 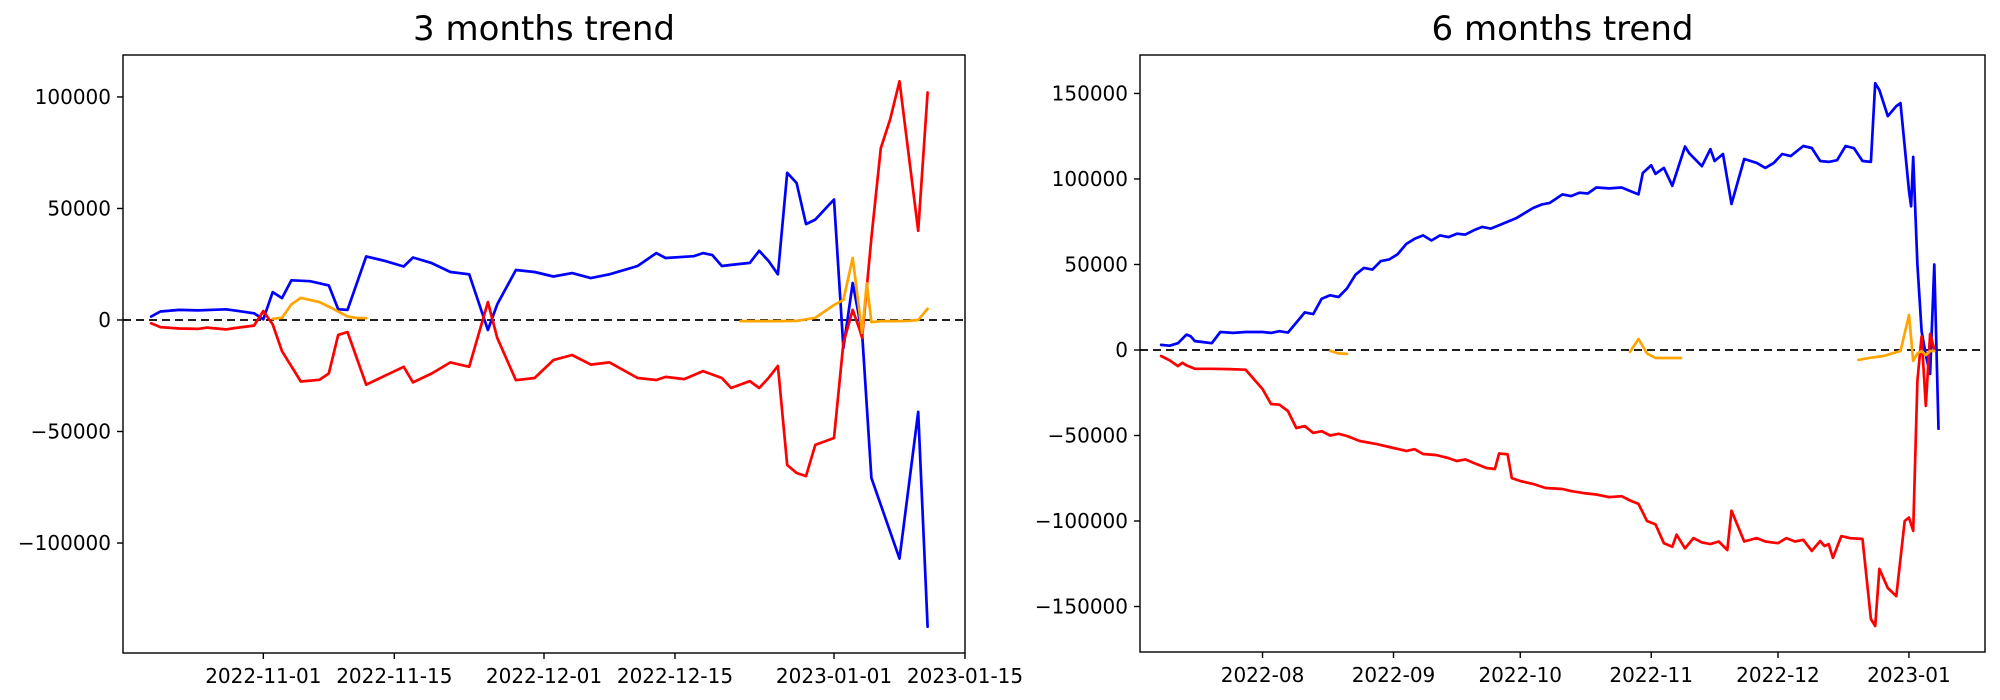 What do you see at coordinates (1651, 675) in the screenshot?
I see `x-tick-label: 2022-11` at bounding box center [1651, 675].